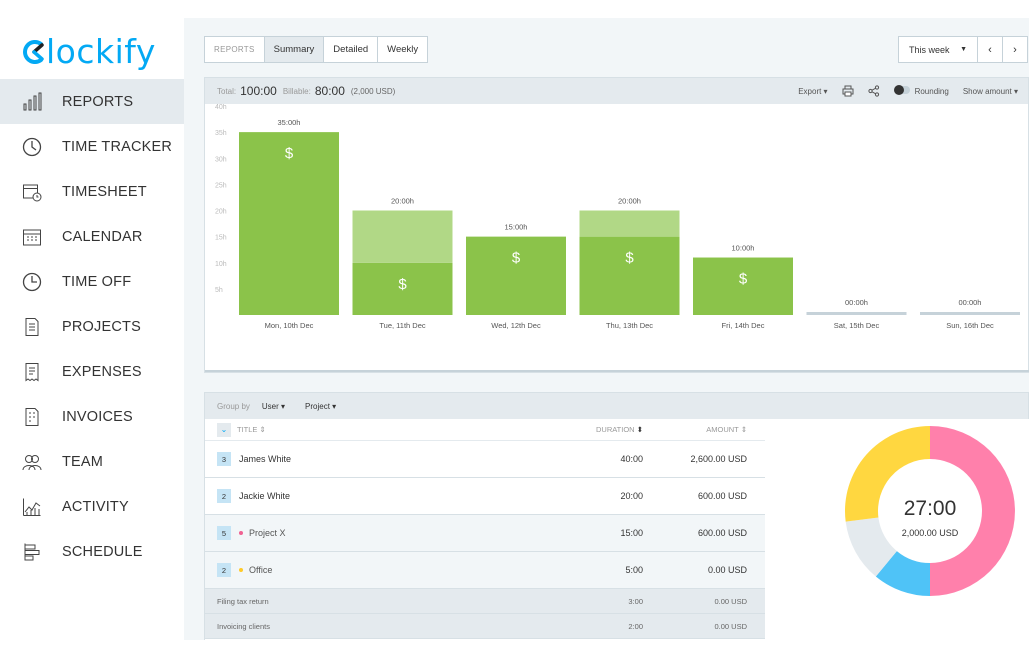 The height and width of the screenshot is (646, 1029). What do you see at coordinates (32, 372) in the screenshot?
I see `receipt-icon` at bounding box center [32, 372].